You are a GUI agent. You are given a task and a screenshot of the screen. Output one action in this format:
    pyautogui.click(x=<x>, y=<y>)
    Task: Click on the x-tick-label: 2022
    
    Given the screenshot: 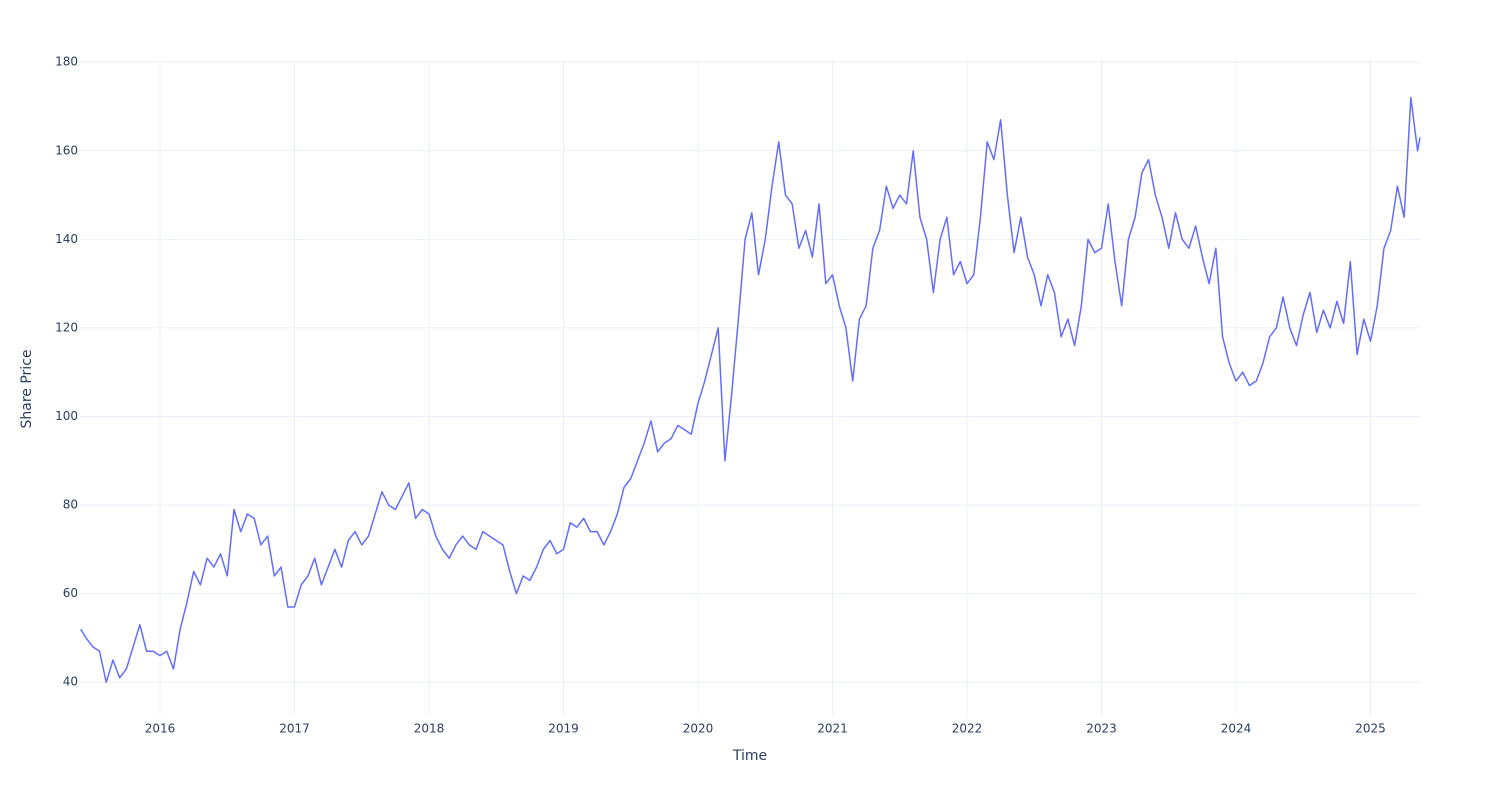 What is the action you would take?
    pyautogui.click(x=967, y=729)
    